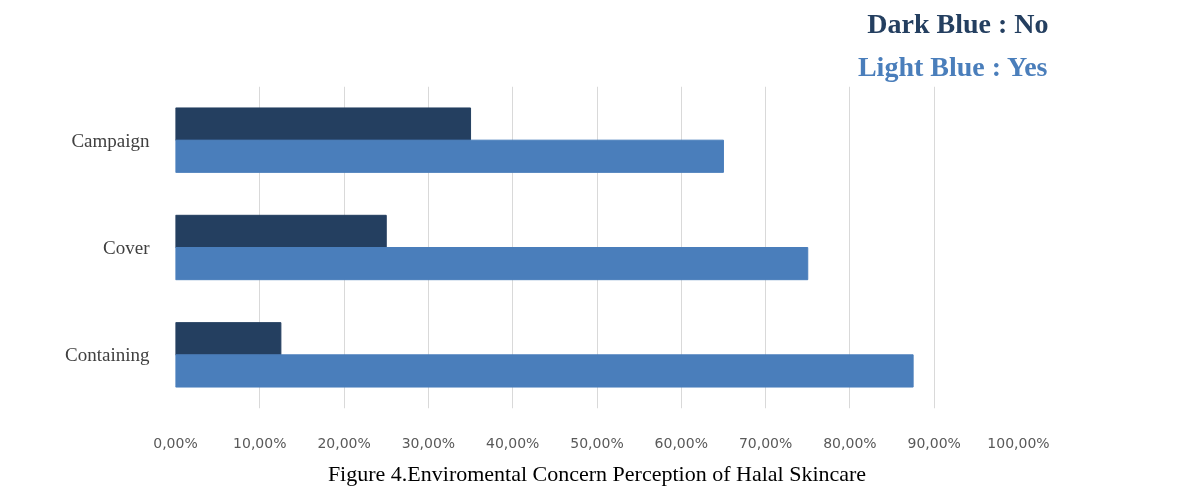 The height and width of the screenshot is (490, 1204). What do you see at coordinates (127, 247) in the screenshot?
I see `y-tick-label: Cover` at bounding box center [127, 247].